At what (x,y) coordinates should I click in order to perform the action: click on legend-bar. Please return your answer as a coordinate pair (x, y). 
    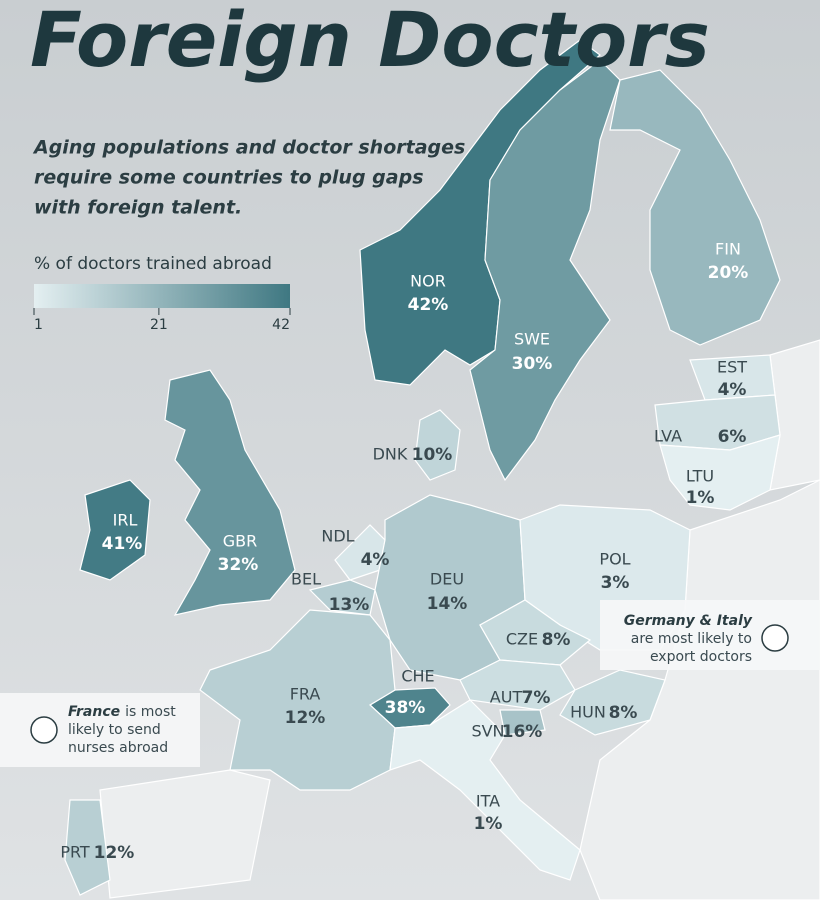
    Looking at the image, I should click on (162, 296).